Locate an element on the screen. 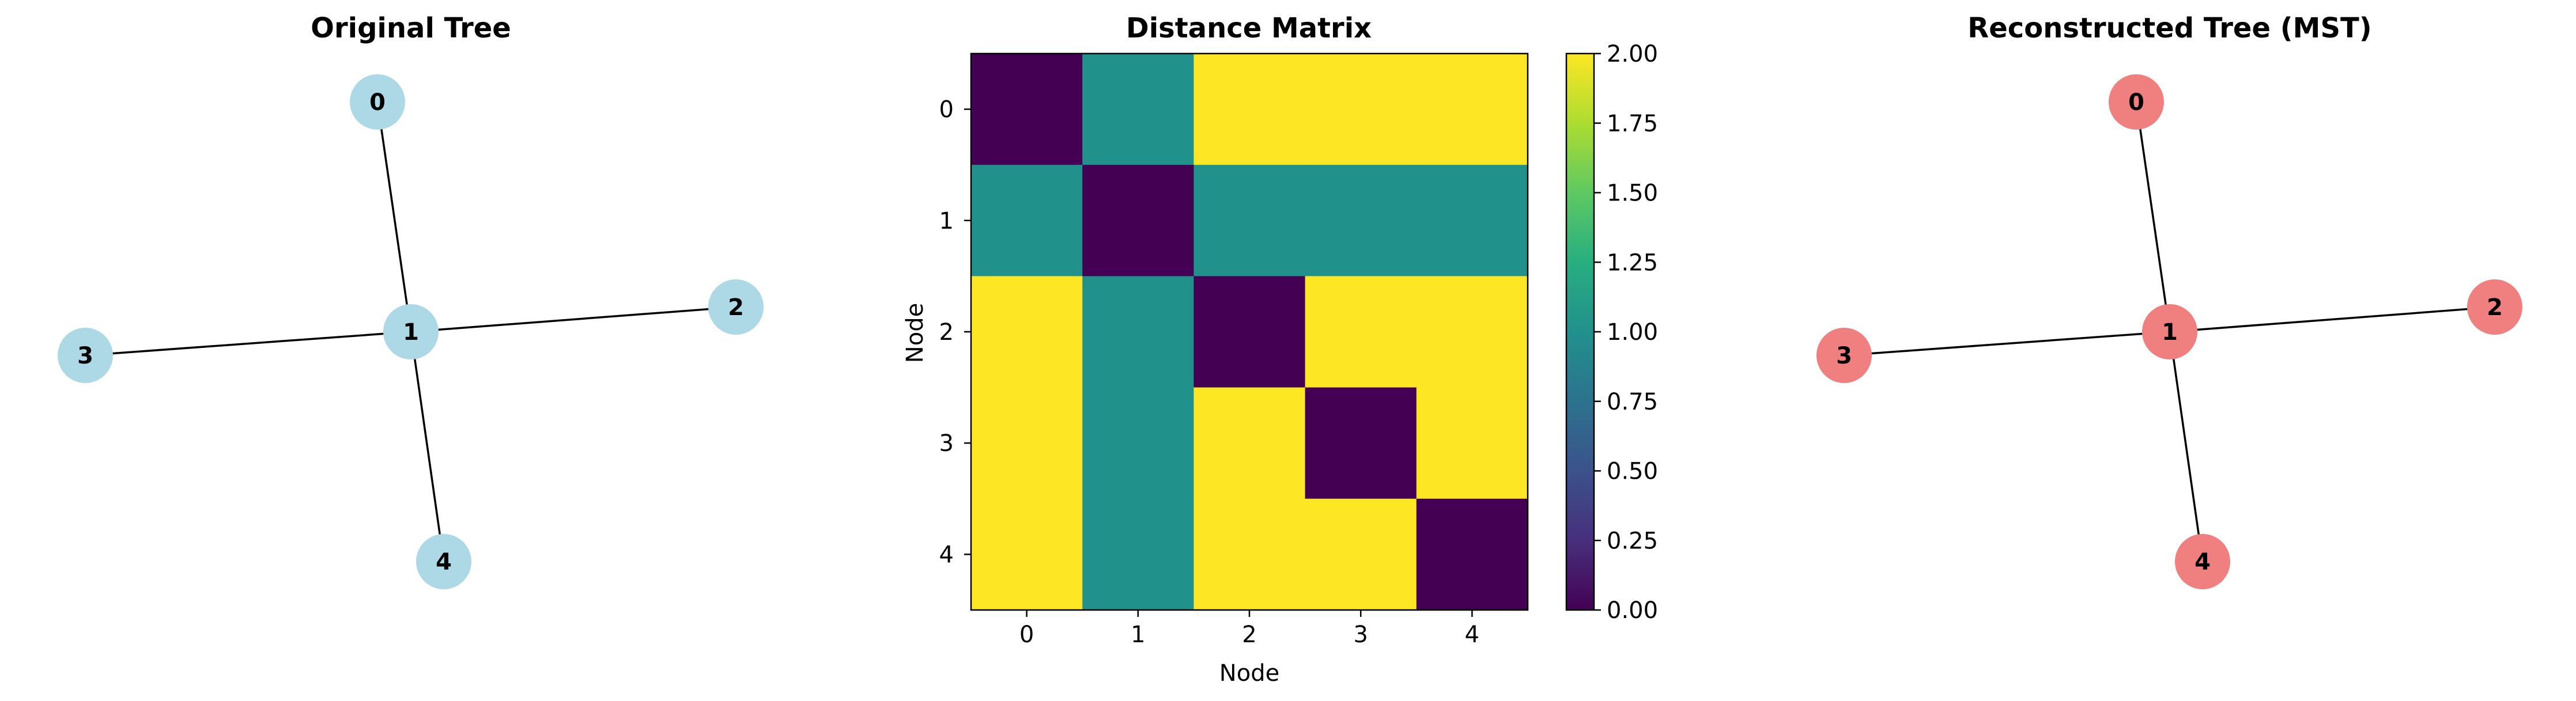  heatmap-x-ticks: 0 1 2 3 4 is located at coordinates (1249, 629).